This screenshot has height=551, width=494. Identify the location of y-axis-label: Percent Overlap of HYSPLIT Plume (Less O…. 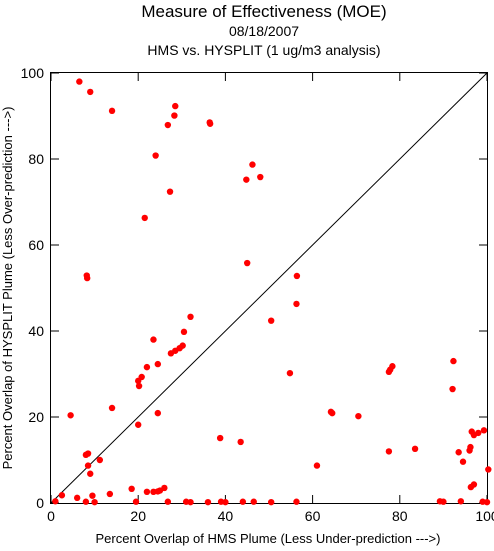
(7, 288).